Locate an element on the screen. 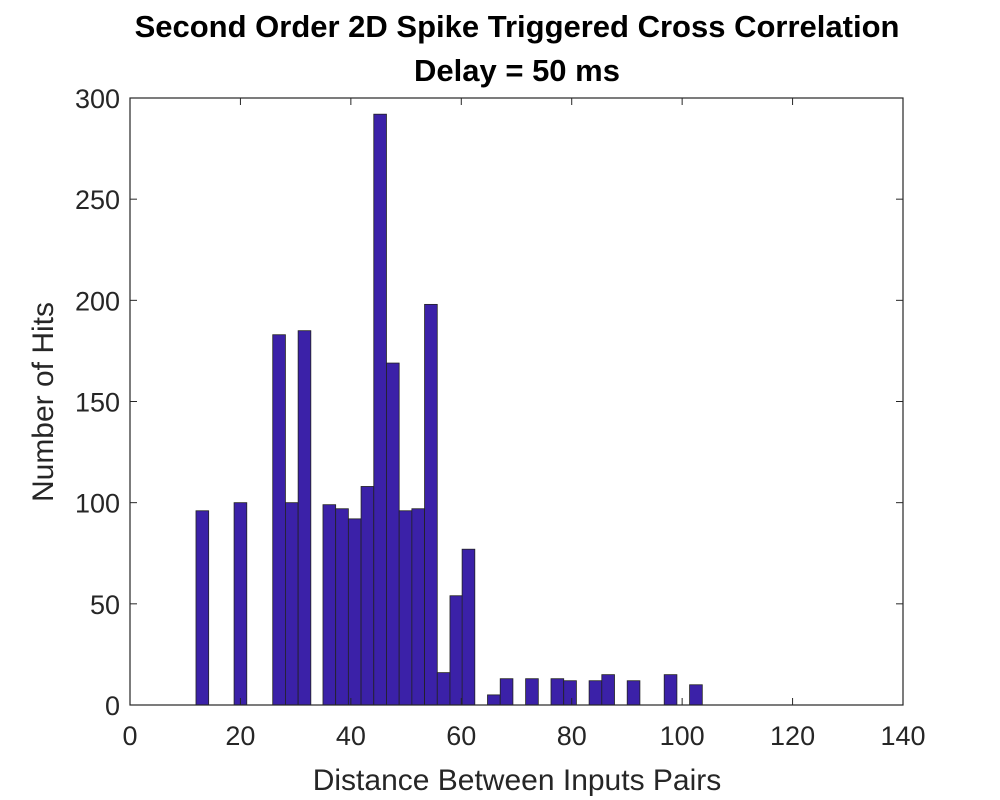 The width and height of the screenshot is (1000, 800). y-axis-label: Number of Hits is located at coordinates (43, 402).